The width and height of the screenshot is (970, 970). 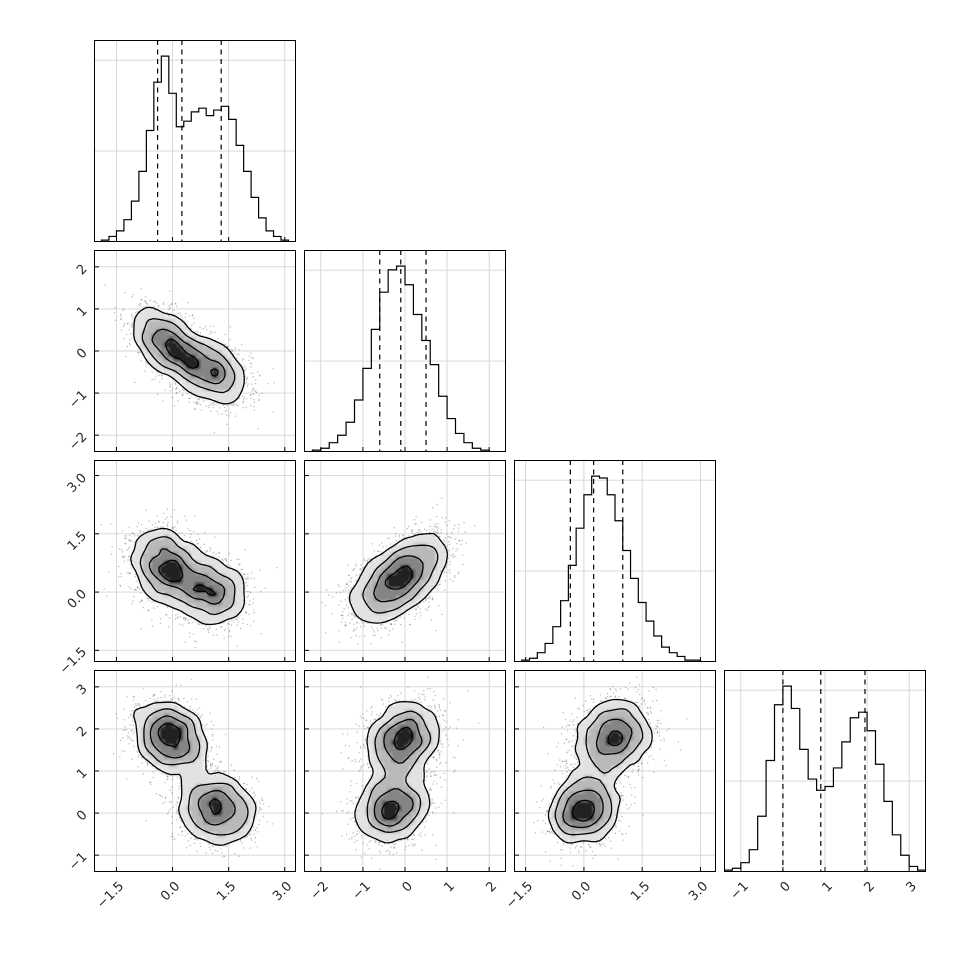 I want to click on scatter-panel-r2c1-canvas, so click(x=405, y=561).